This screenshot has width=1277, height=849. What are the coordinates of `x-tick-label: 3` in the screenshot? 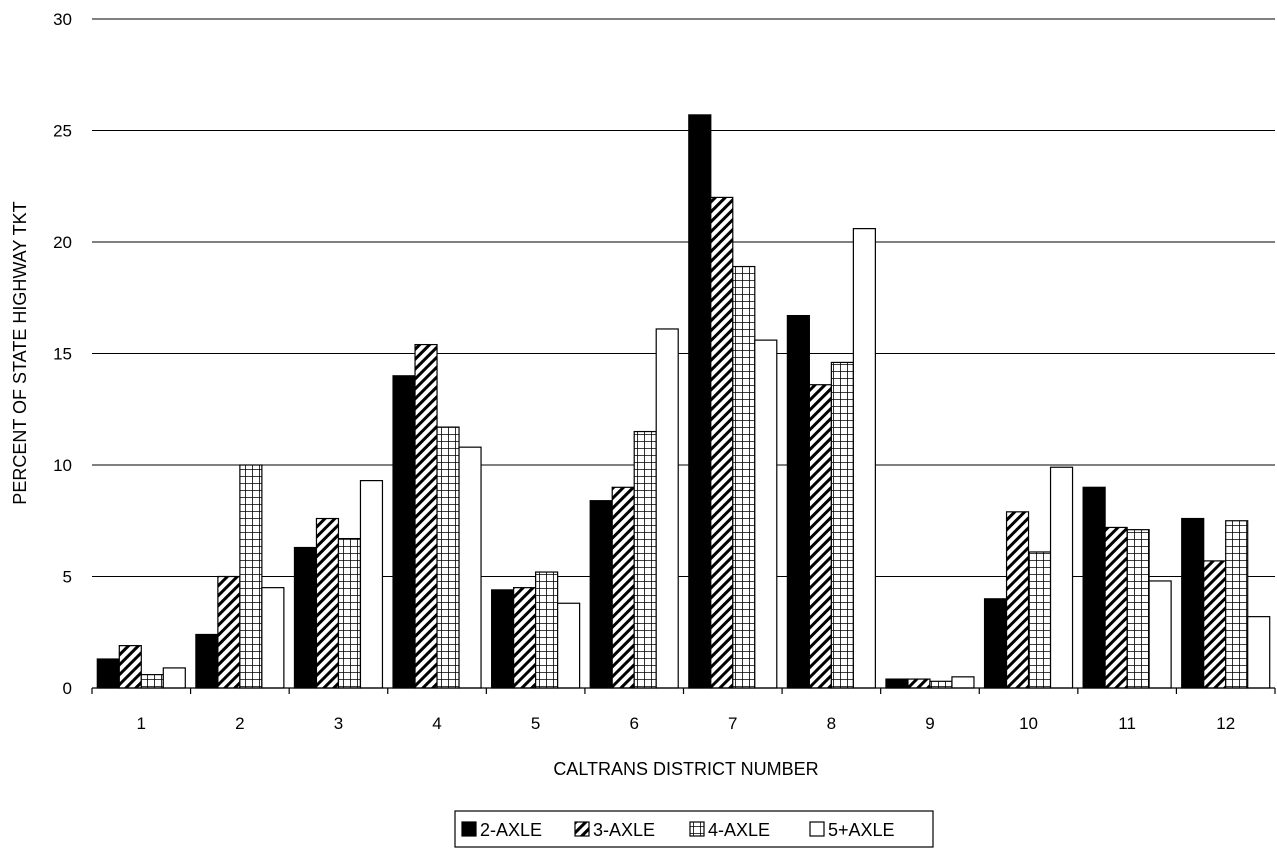 It's located at (338, 723).